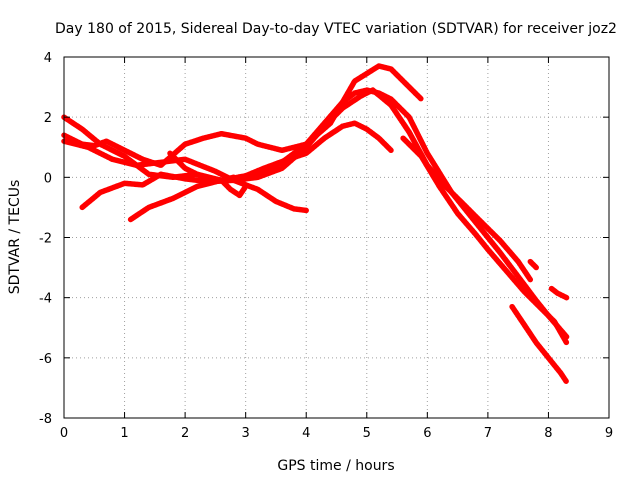 The image size is (640, 480). What do you see at coordinates (15, 237) in the screenshot?
I see `y-axis-label: SDTVAR / TECUs` at bounding box center [15, 237].